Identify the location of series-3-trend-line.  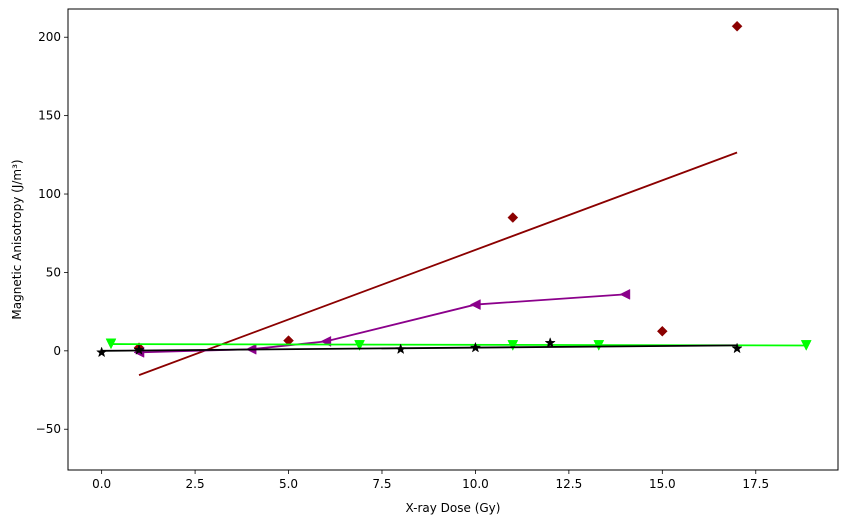
(419, 348).